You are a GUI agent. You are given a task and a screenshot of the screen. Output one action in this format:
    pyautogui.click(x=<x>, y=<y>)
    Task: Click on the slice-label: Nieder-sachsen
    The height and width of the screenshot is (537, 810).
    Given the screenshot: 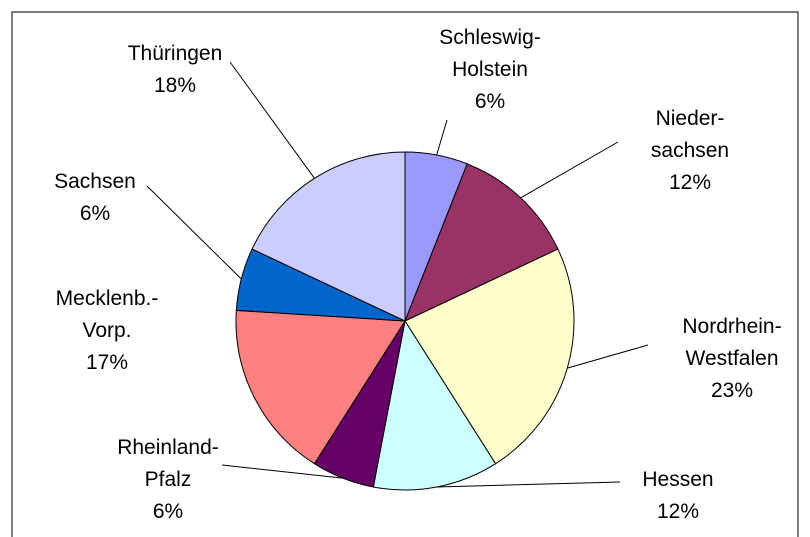 What is the action you would take?
    pyautogui.click(x=690, y=134)
    